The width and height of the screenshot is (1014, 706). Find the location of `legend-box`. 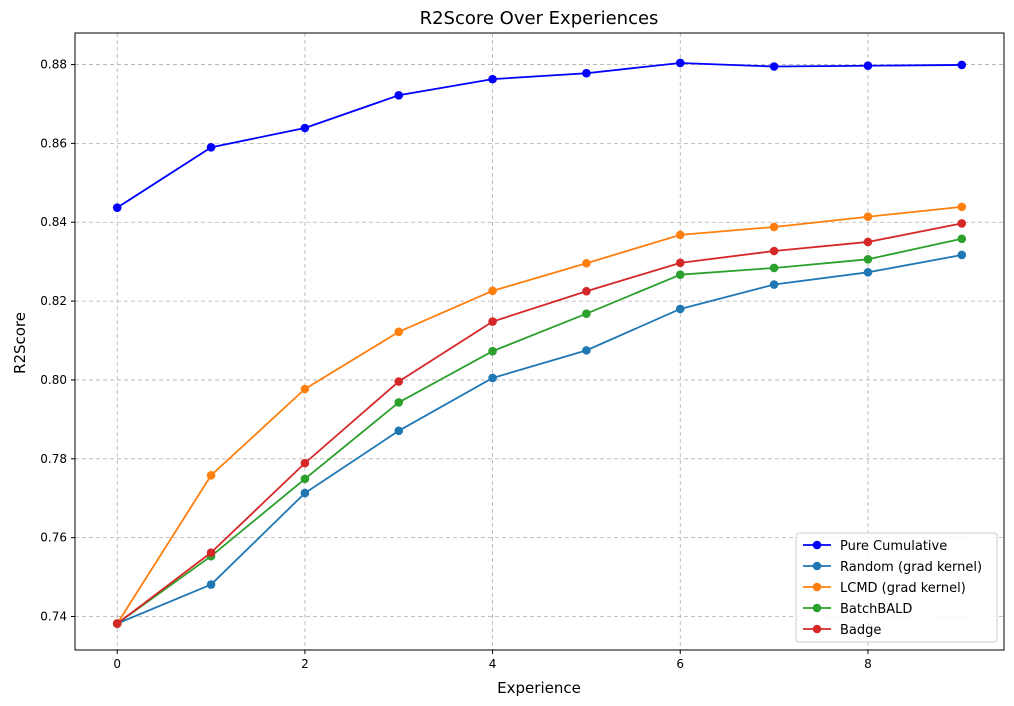

legend-box is located at coordinates (896, 587).